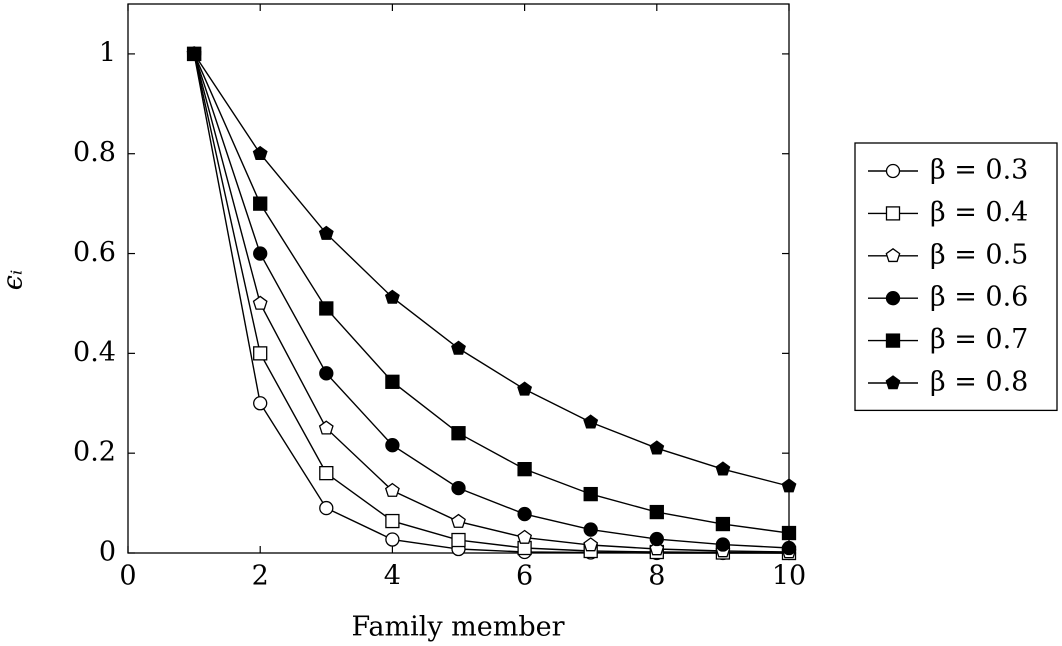  I want to click on y-tick-label: 0, so click(107, 552).